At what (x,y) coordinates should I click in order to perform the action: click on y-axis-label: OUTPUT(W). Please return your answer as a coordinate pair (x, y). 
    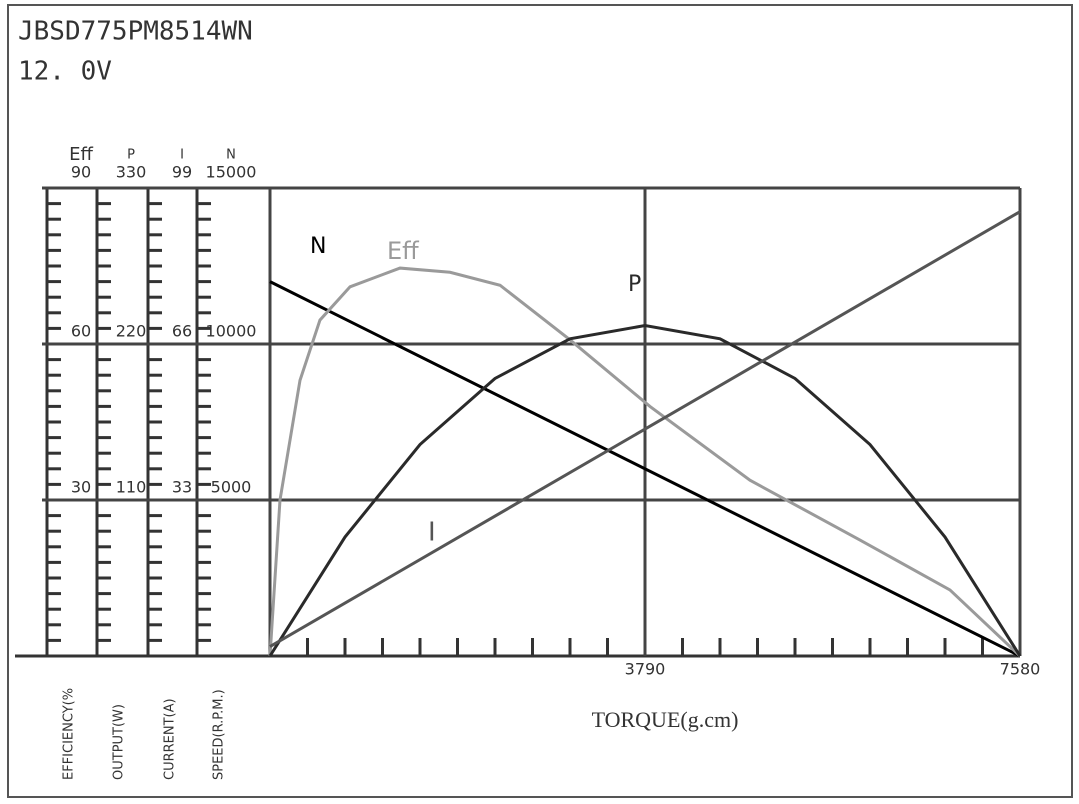
    Looking at the image, I should click on (119, 742).